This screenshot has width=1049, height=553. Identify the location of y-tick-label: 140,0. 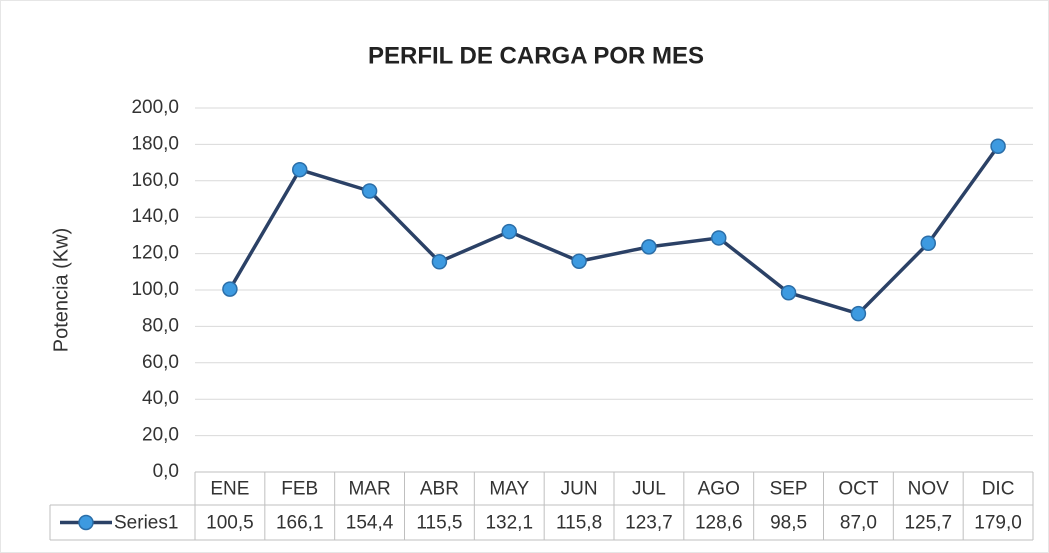
(155, 216).